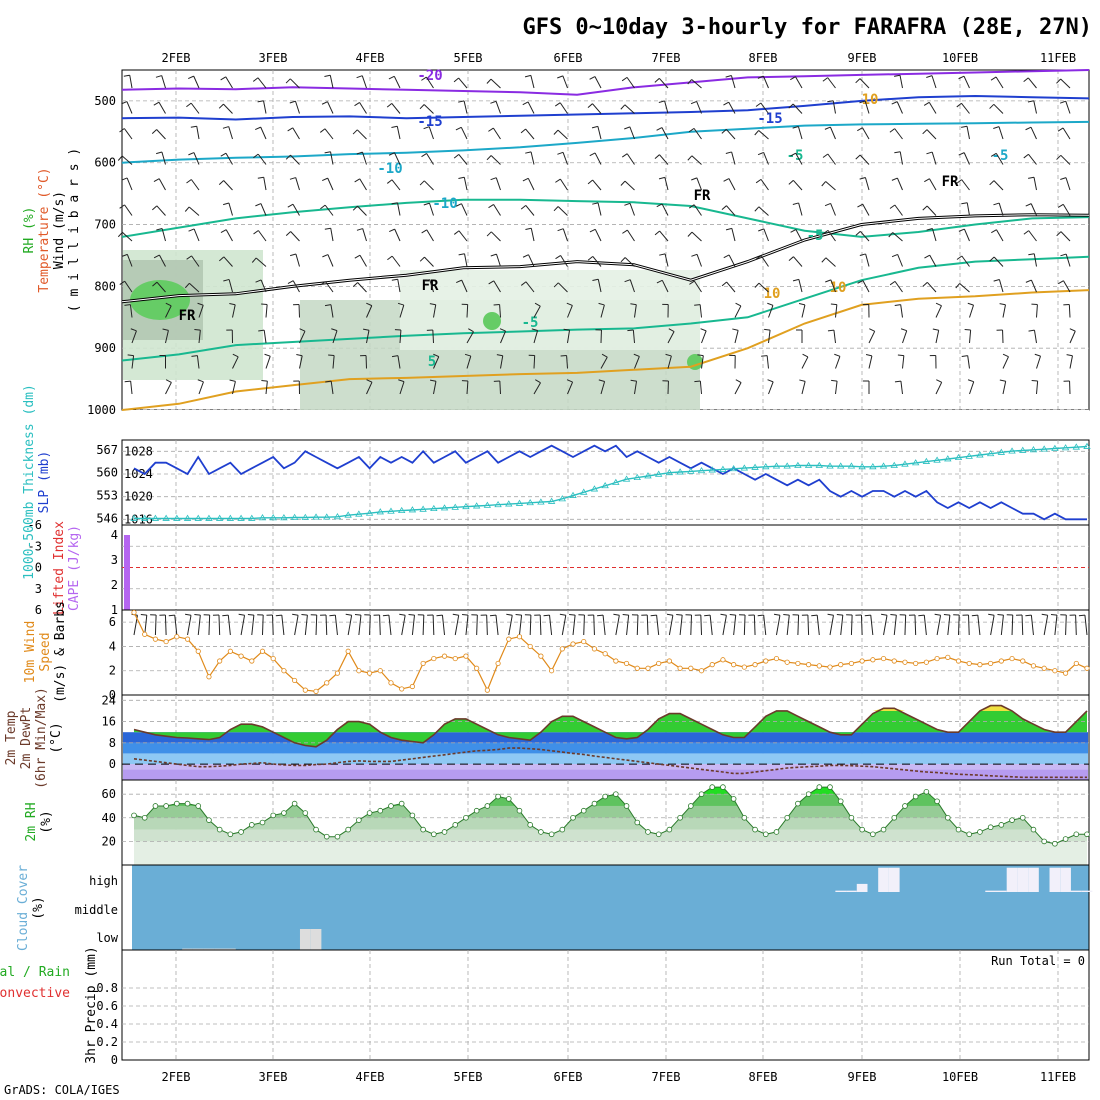  I want to click on contour-label: -10, so click(444, 204).